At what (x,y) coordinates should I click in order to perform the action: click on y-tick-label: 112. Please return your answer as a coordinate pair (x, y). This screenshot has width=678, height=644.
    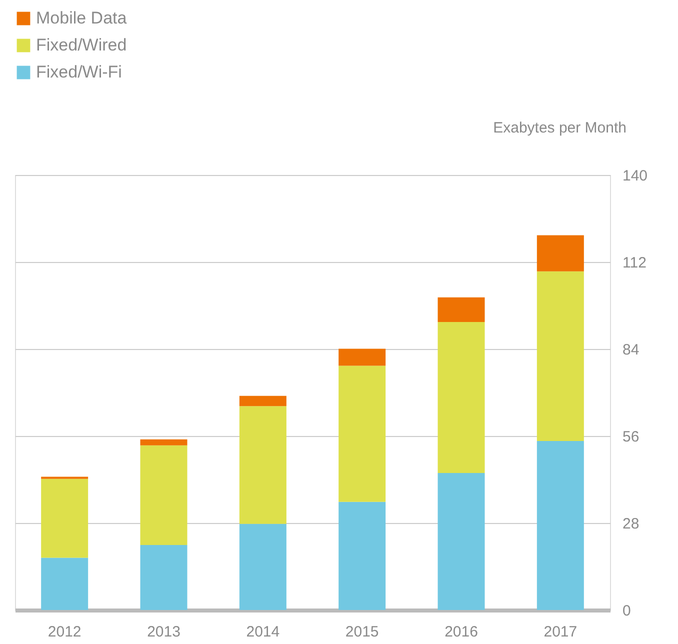
    Looking at the image, I should click on (634, 263).